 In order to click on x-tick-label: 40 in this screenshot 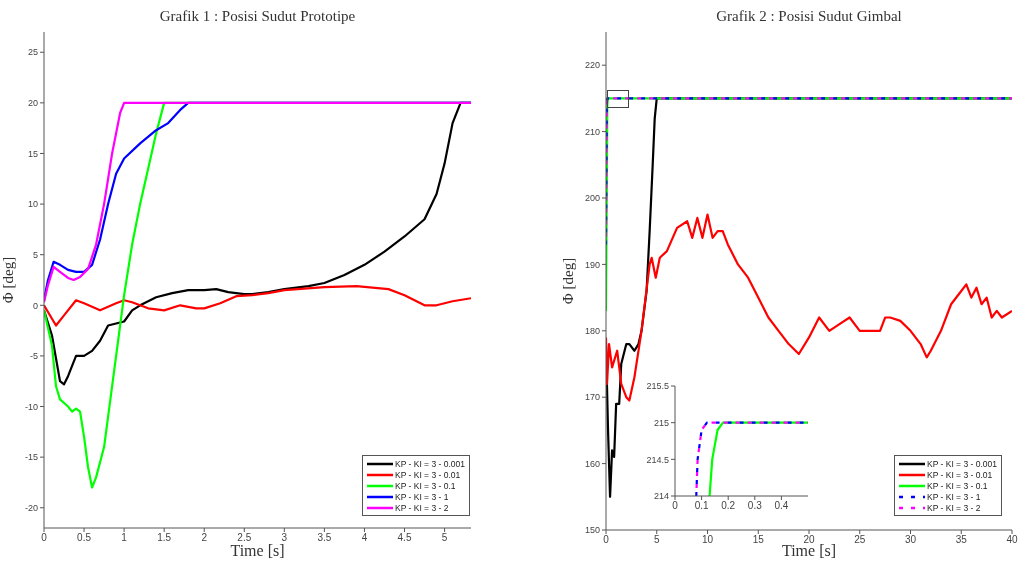, I will do `click(1012, 540)`.